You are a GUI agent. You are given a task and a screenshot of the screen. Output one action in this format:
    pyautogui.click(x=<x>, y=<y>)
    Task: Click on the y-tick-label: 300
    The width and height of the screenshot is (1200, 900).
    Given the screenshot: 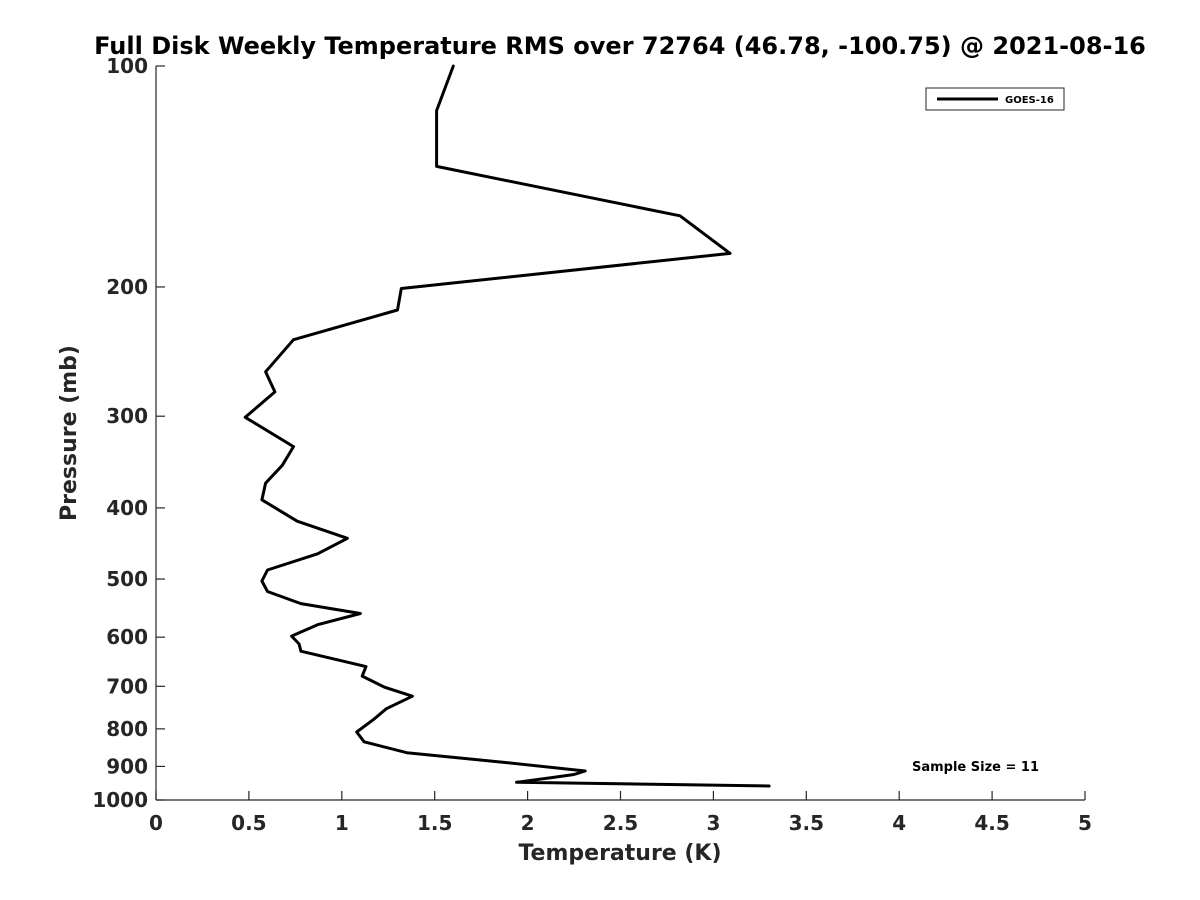 What is the action you would take?
    pyautogui.click(x=127, y=416)
    